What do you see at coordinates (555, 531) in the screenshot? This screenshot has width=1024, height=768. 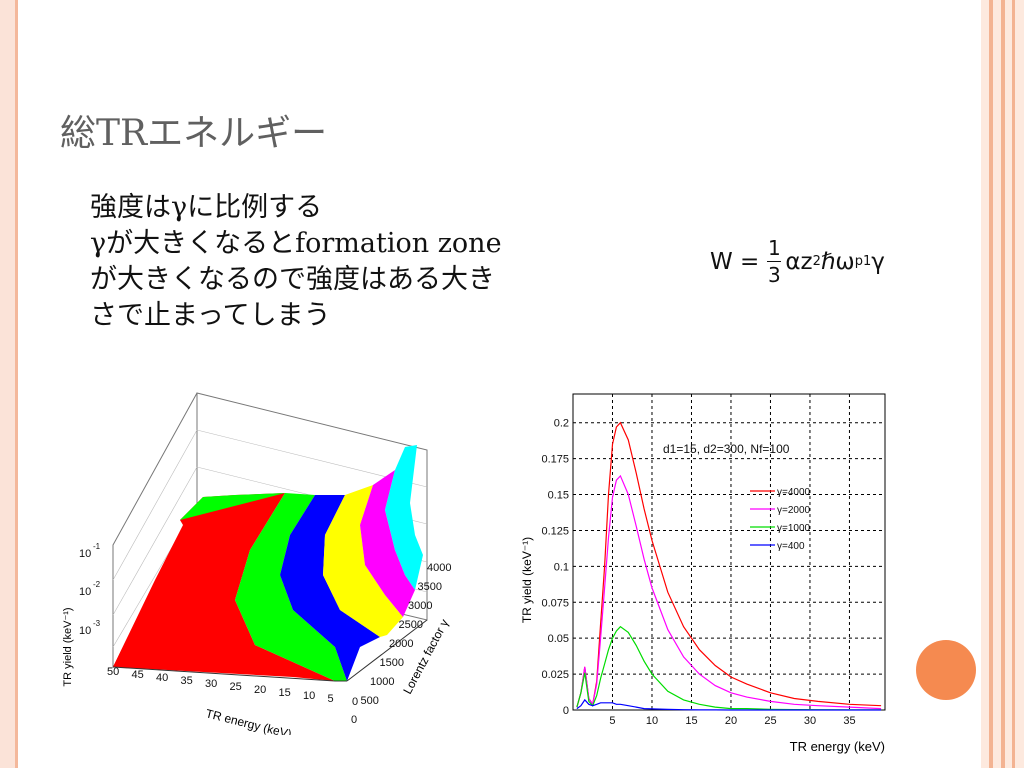 I see `y-tick-label: 0.125` at bounding box center [555, 531].